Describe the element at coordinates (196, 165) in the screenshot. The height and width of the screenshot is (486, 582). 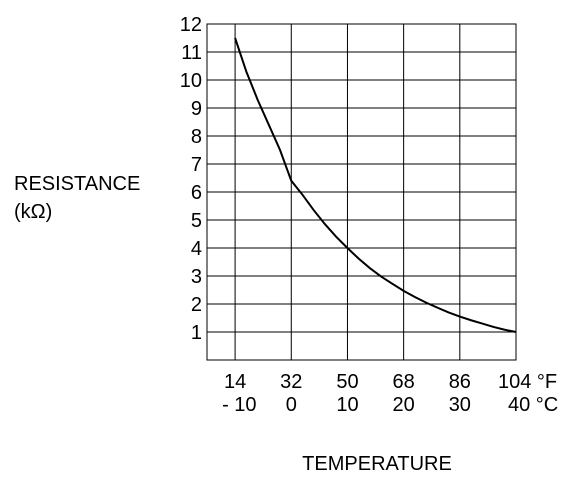
I see `y-tick-label: 7` at that location.